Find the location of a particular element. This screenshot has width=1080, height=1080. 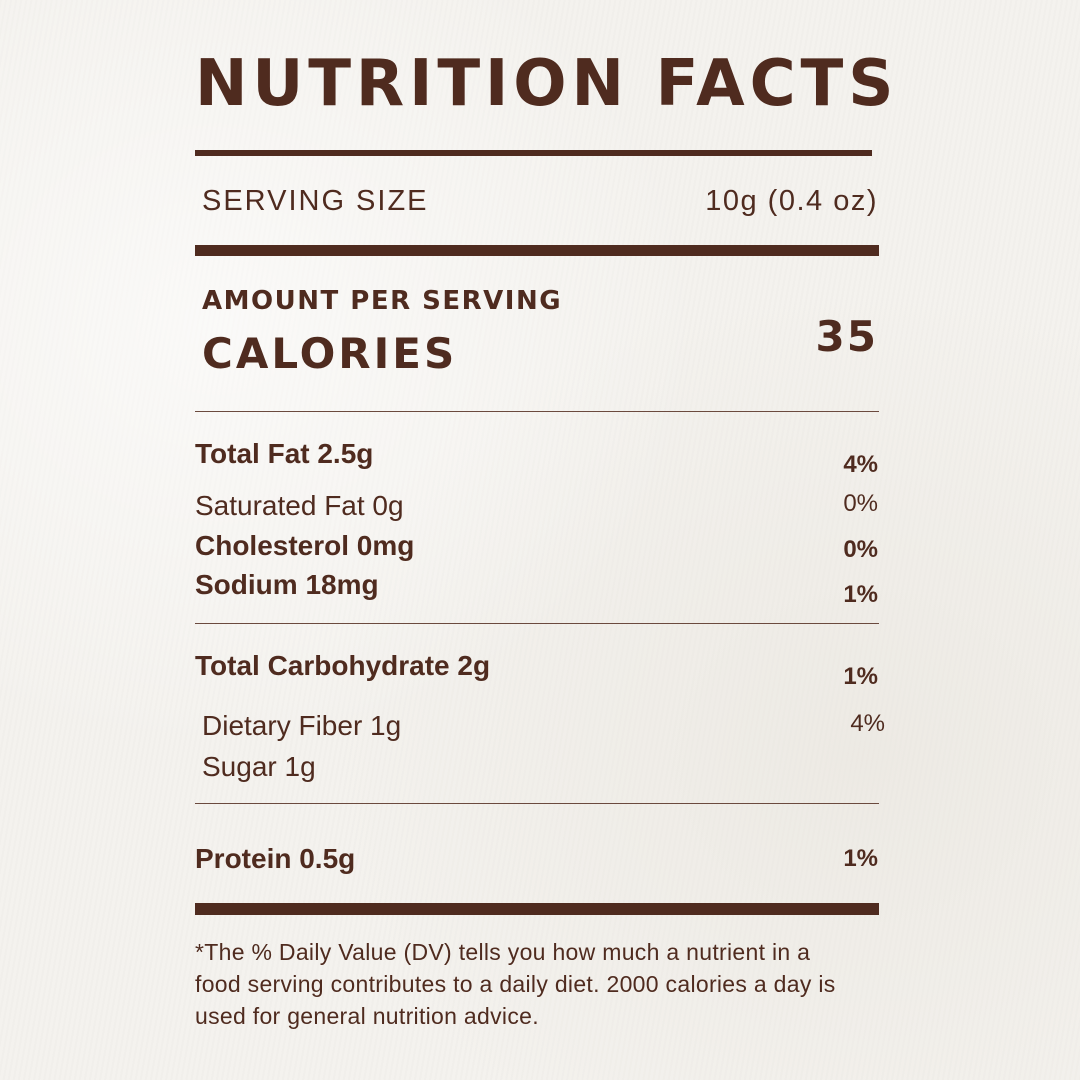

dv-total-fat: 4% is located at coordinates (860, 464).